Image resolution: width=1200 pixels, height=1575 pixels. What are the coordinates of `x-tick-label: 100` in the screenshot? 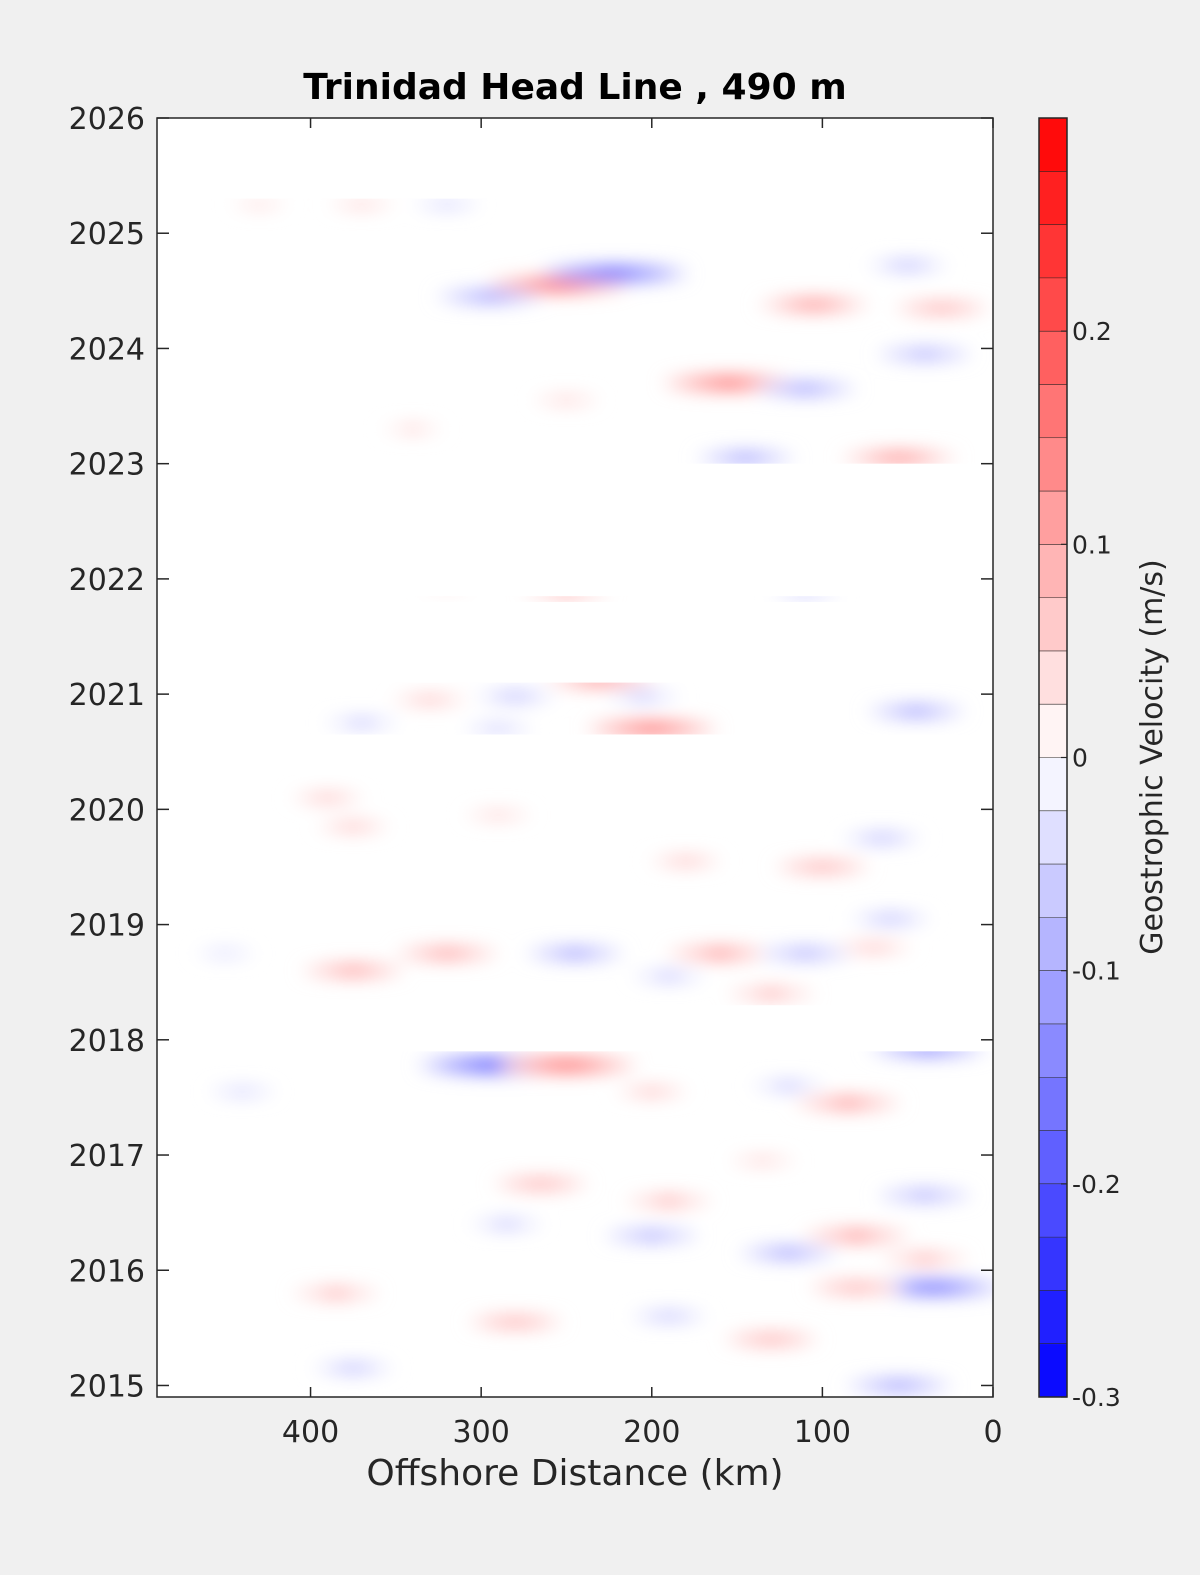 It's located at (822, 1432).